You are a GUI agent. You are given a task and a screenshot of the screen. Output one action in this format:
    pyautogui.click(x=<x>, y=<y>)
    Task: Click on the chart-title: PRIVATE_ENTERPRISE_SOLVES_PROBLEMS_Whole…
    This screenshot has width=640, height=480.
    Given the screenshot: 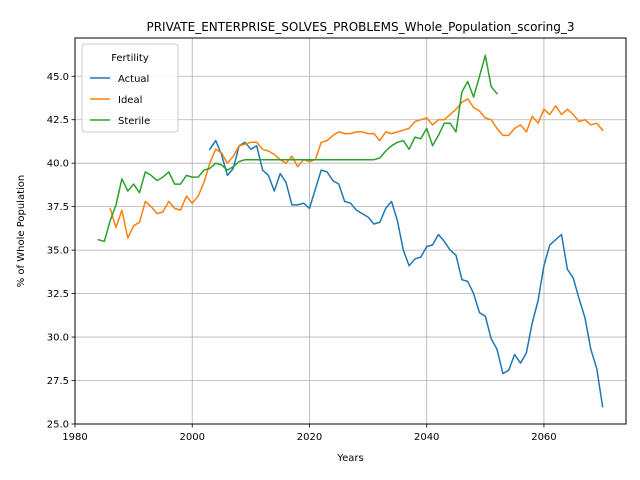 What is the action you would take?
    pyautogui.click(x=360, y=27)
    